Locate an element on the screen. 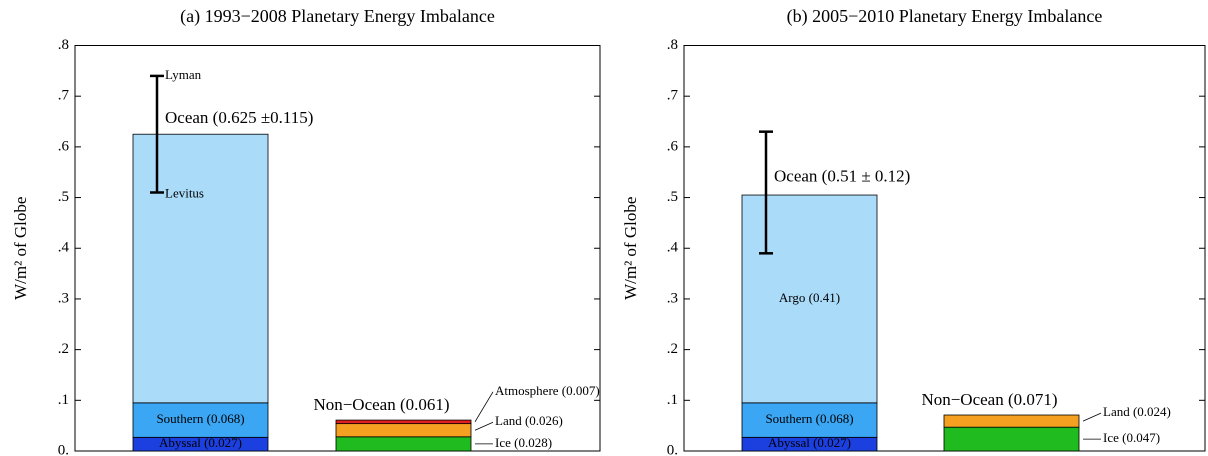 The height and width of the screenshot is (456, 1208). segment-label: Land (0.026) is located at coordinates (529, 420).